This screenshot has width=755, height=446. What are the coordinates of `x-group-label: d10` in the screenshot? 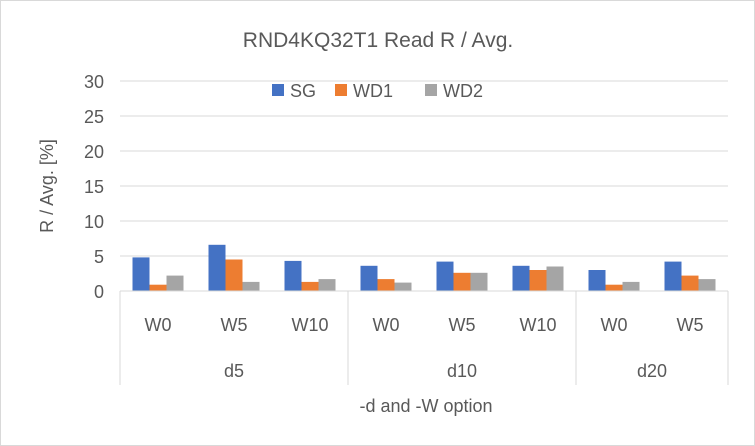 It's located at (462, 371).